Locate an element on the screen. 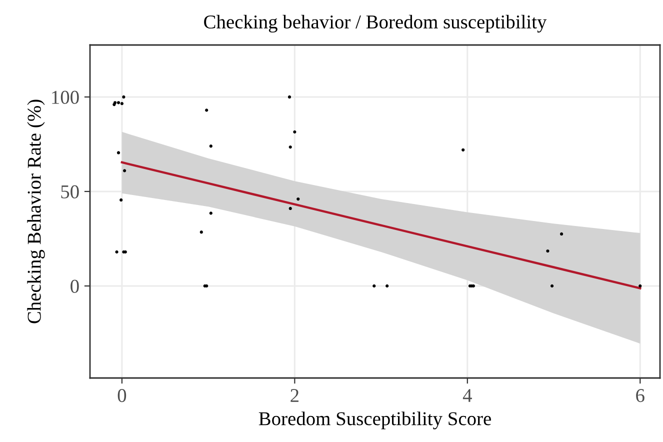  chart-title: Checking behavior / Boredom susceptibility is located at coordinates (375, 23).